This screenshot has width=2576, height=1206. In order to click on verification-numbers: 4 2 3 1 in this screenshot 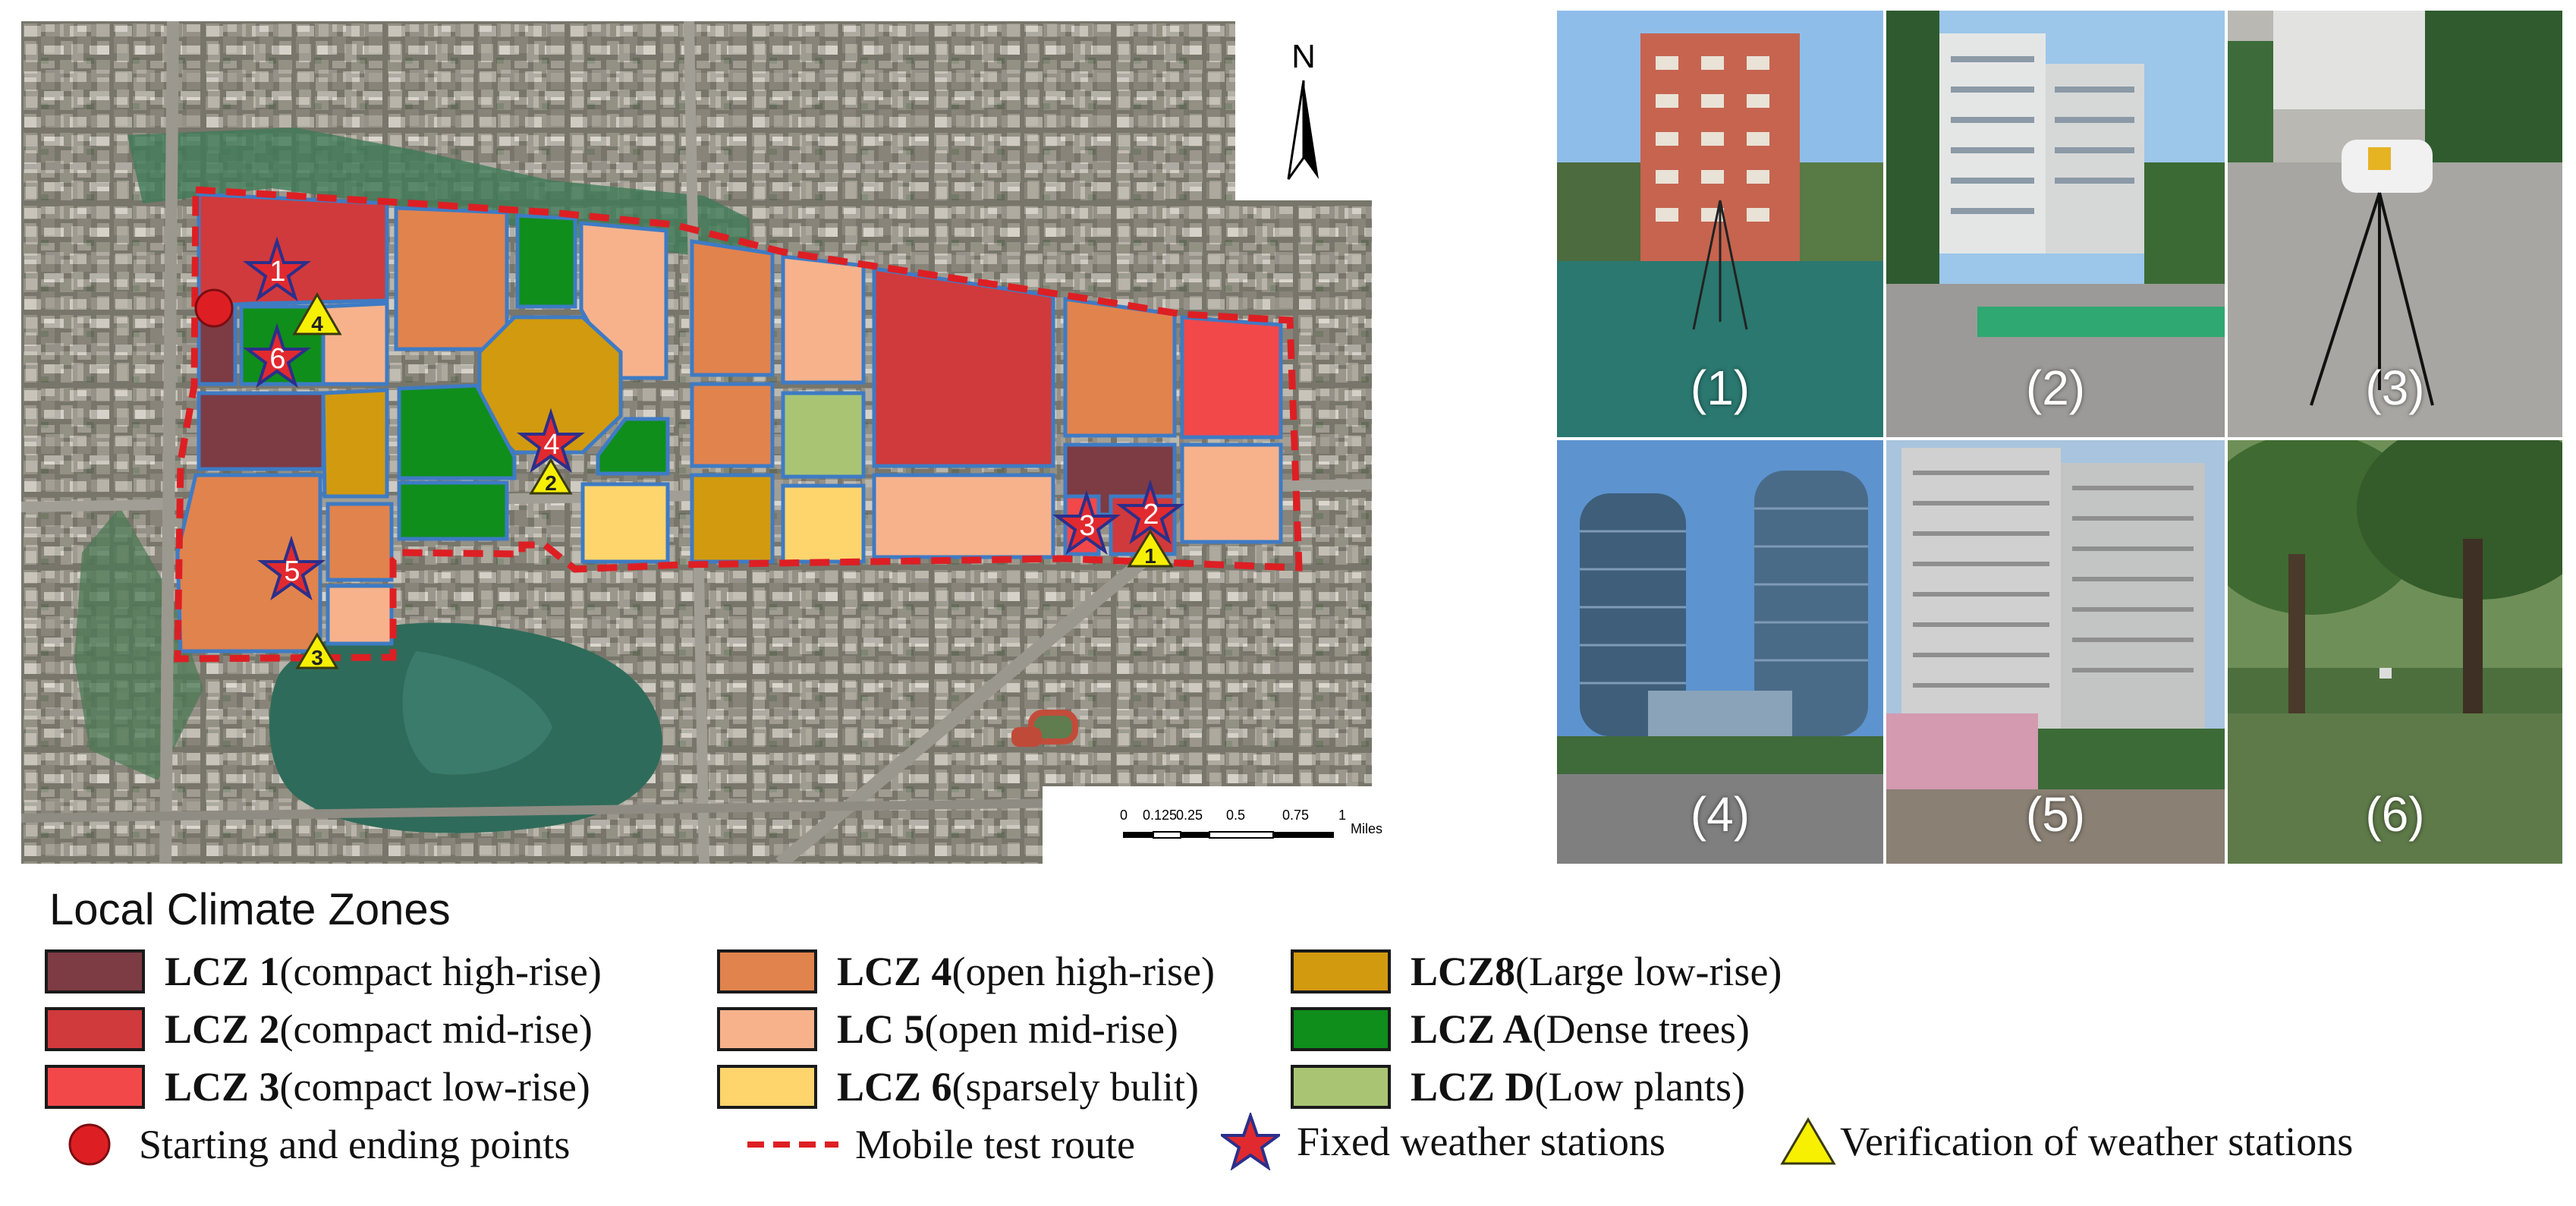, I will do `click(733, 490)`.